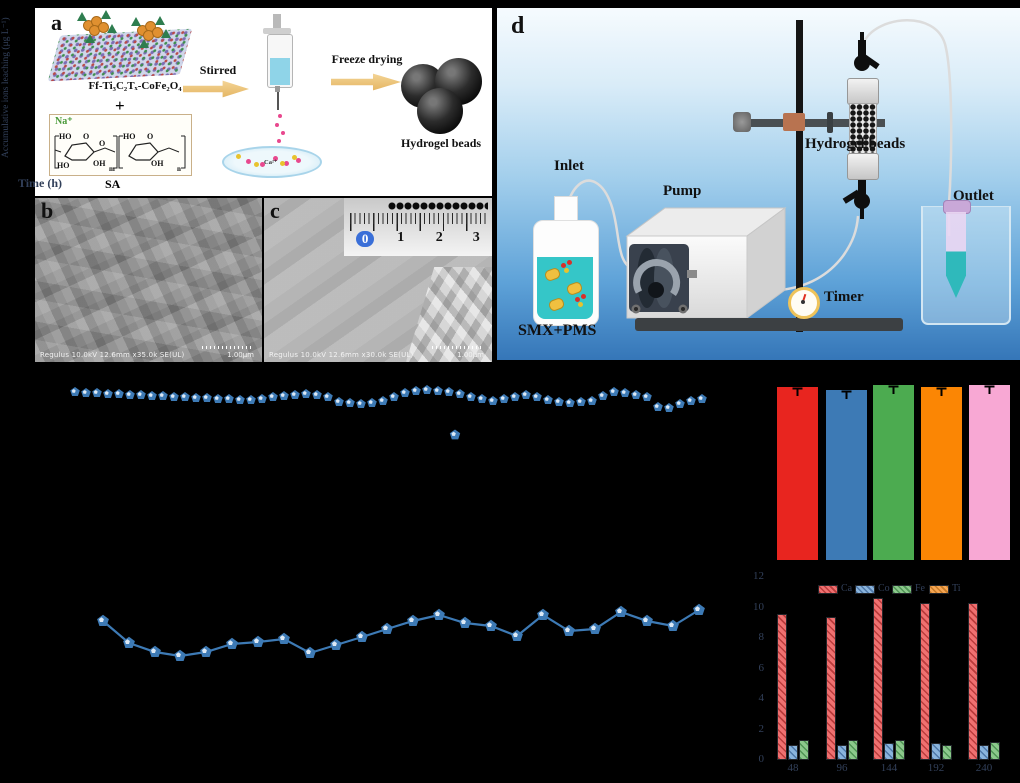 This screenshot has height=783, width=1020. I want to click on tubing-and-pump-drawing, so click(757, 169).